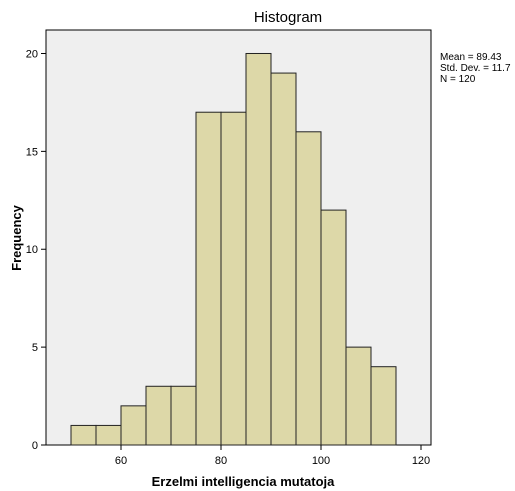 The width and height of the screenshot is (515, 491). What do you see at coordinates (475, 68) in the screenshot?
I see `stats-std-dev: Std. Dev. = 11.7` at bounding box center [475, 68].